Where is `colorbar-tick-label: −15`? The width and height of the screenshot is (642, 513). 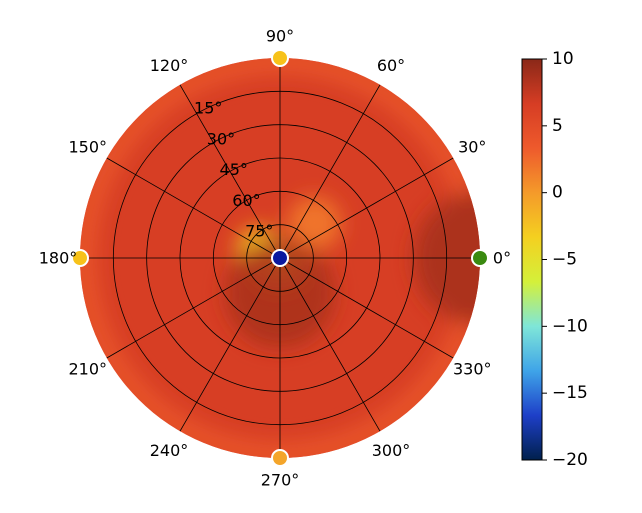 colorbar-tick-label: −15 is located at coordinates (570, 393).